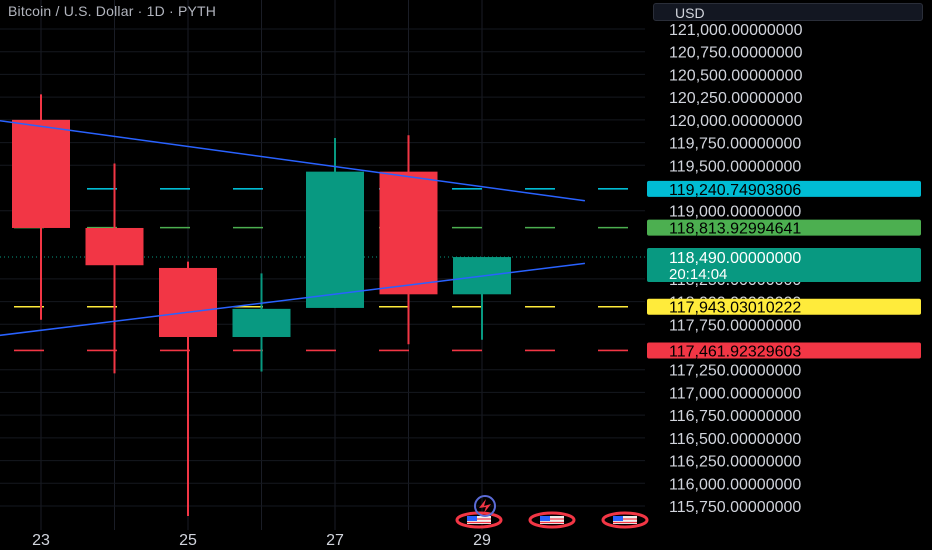  What do you see at coordinates (735, 439) in the screenshot?
I see `price-tick-label: 116,500.00000000` at bounding box center [735, 439].